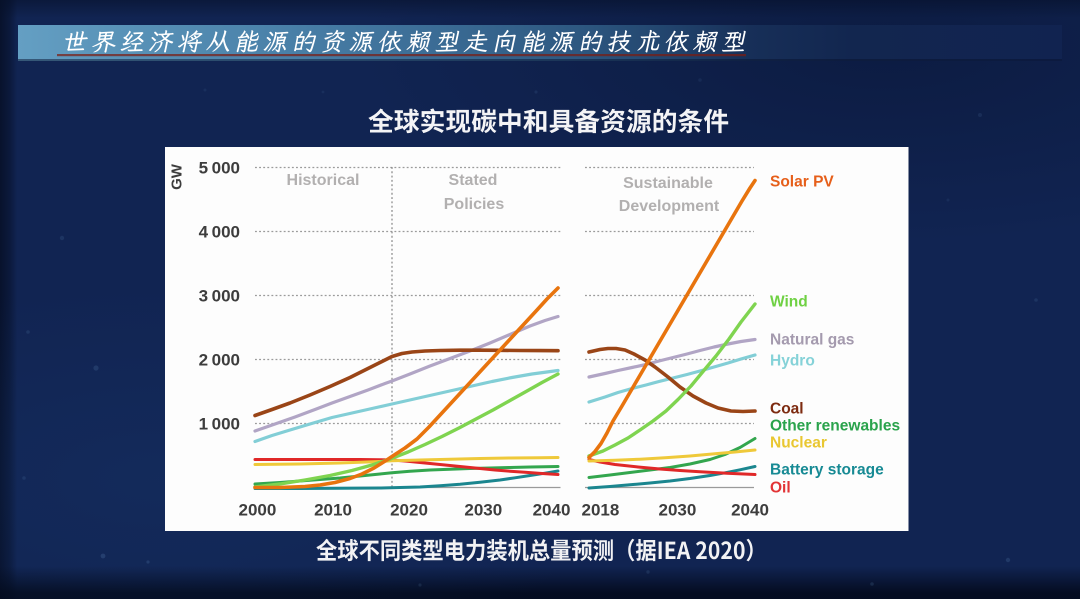 This screenshot has height=599, width=1080. I want to click on svg-text: Stated, so click(473, 180).